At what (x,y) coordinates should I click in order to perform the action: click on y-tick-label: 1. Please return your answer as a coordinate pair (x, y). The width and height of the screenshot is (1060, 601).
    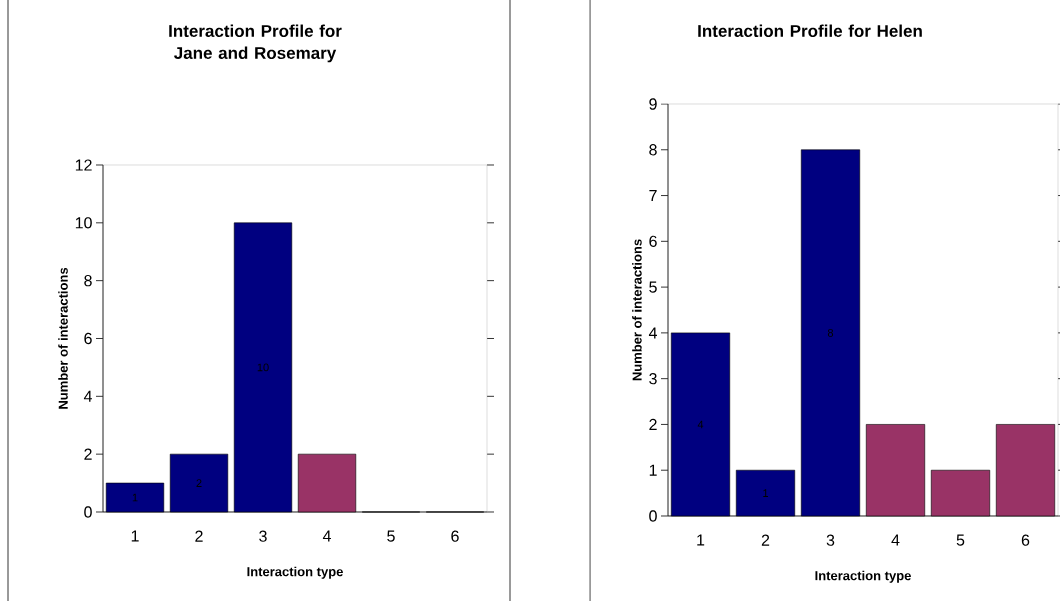
    Looking at the image, I should click on (653, 470).